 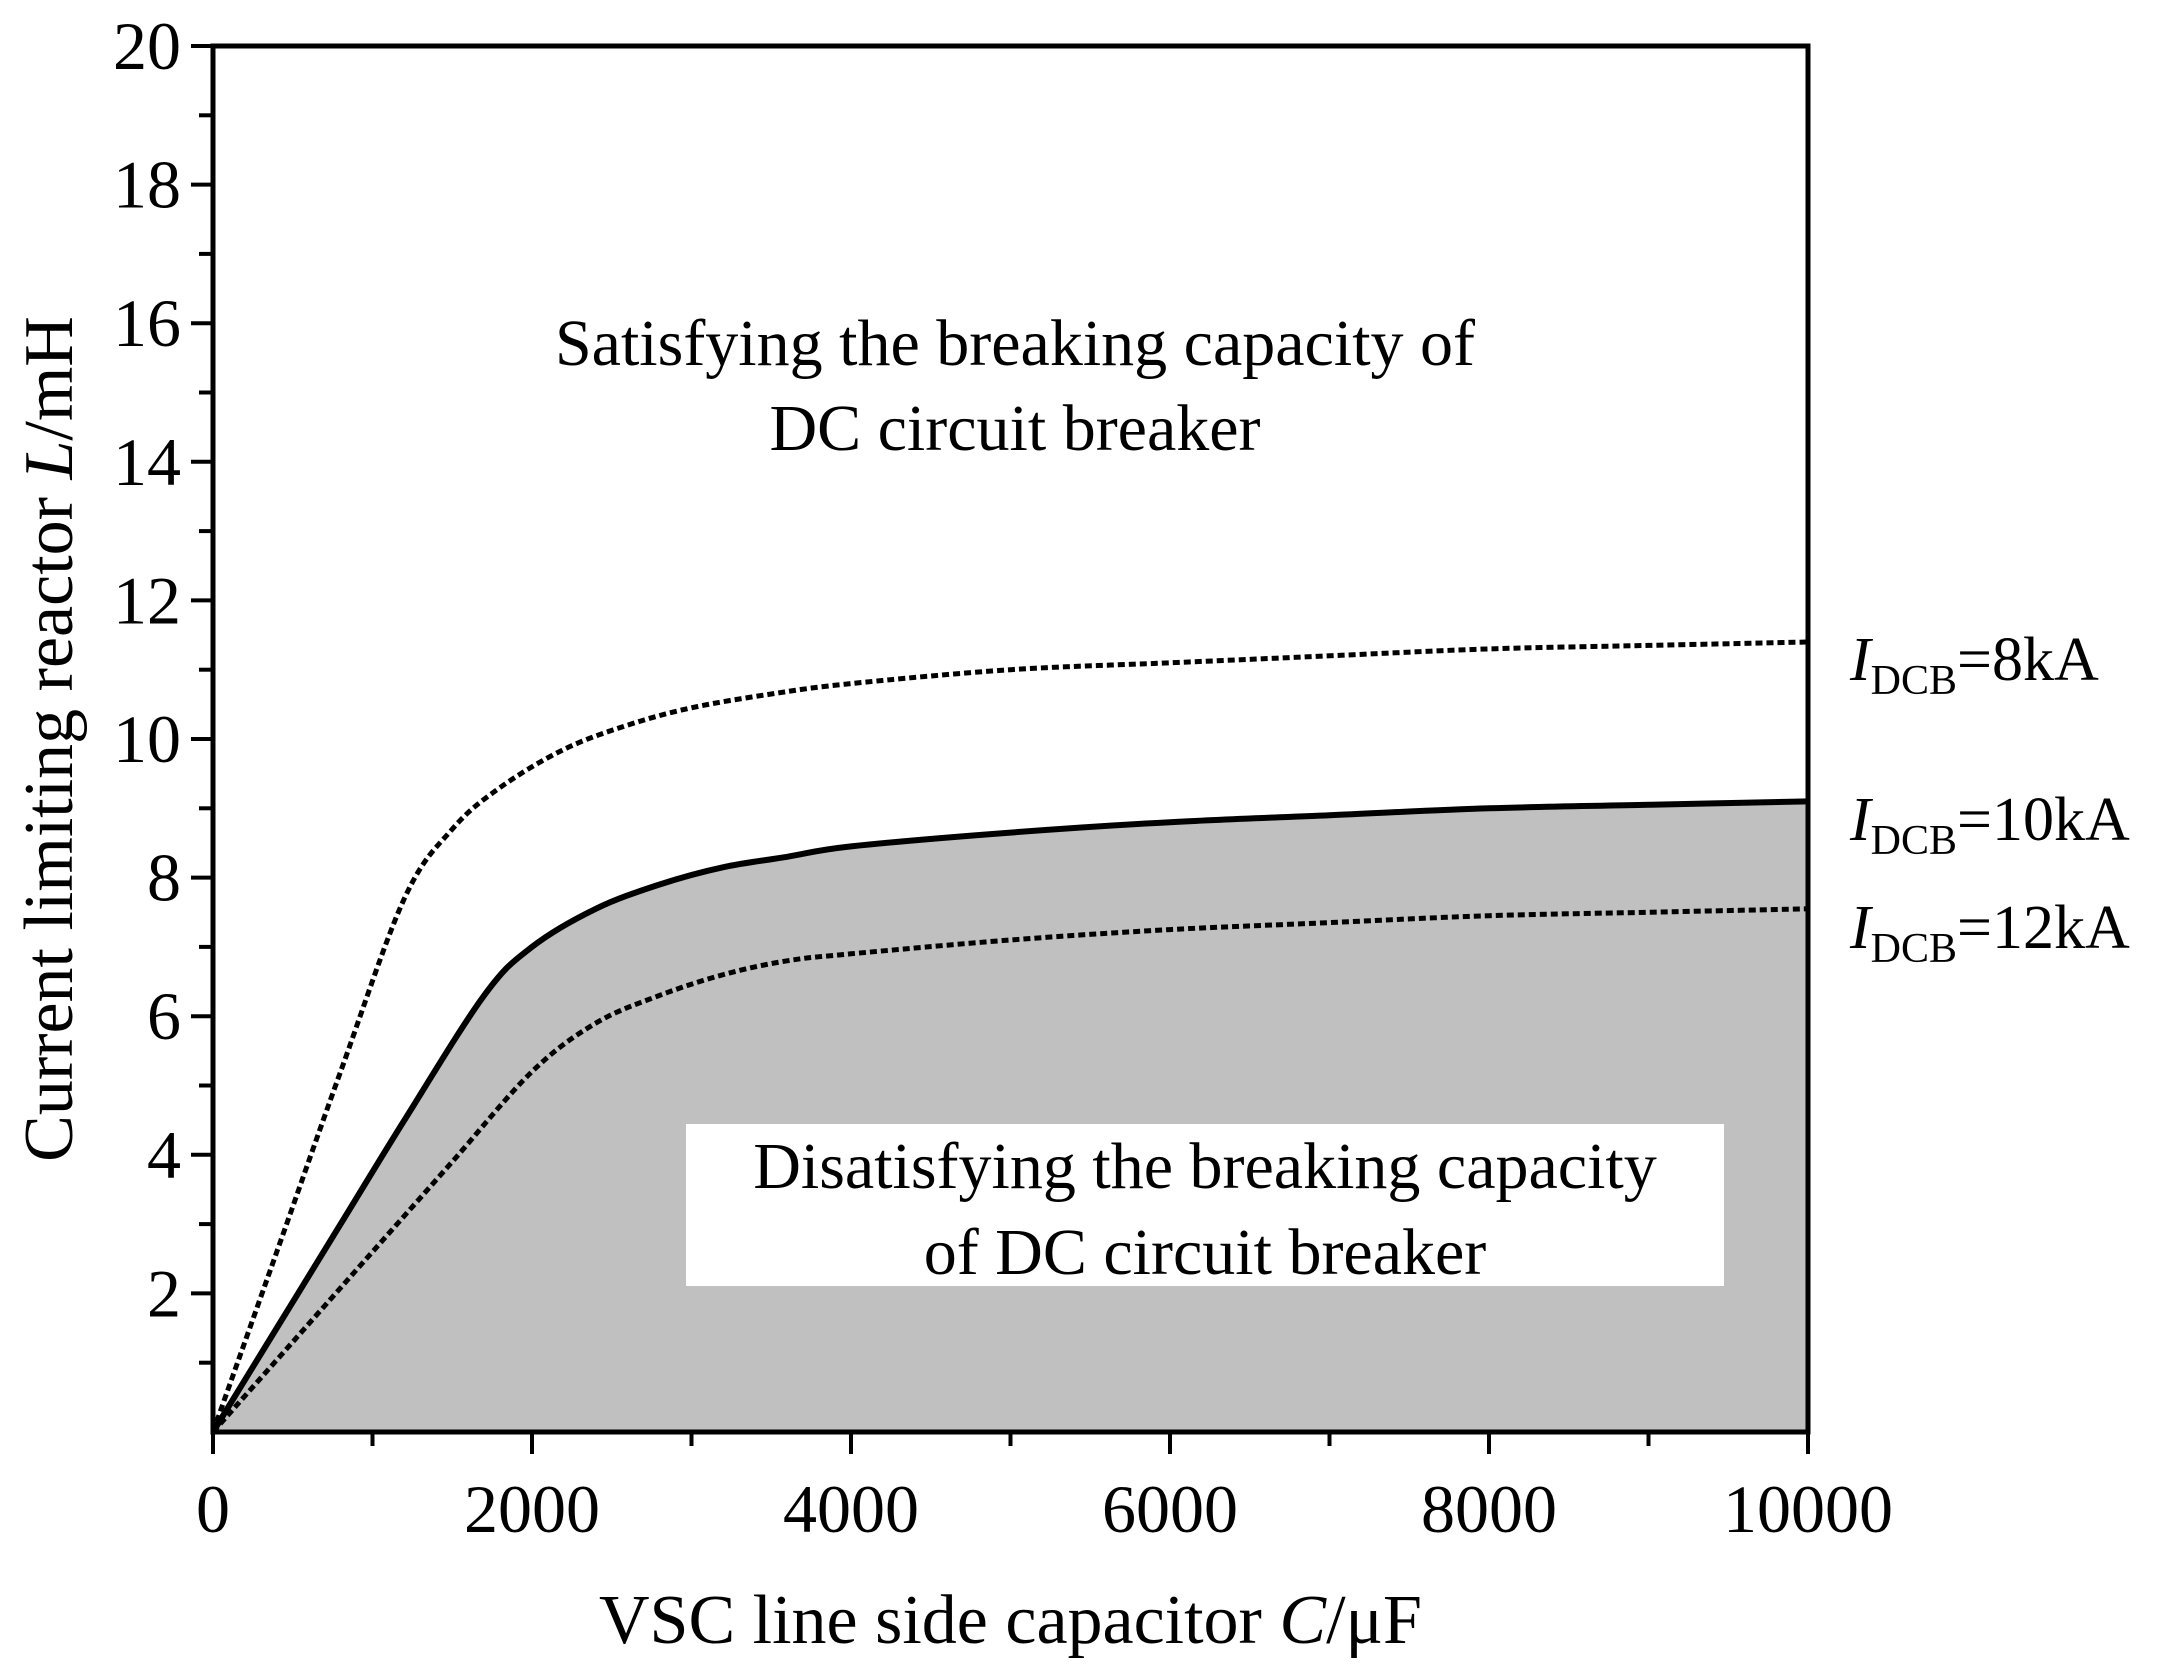 What do you see at coordinates (1014, 428) in the screenshot?
I see `upper-region-label-line-1: DC circuit breaker` at bounding box center [1014, 428].